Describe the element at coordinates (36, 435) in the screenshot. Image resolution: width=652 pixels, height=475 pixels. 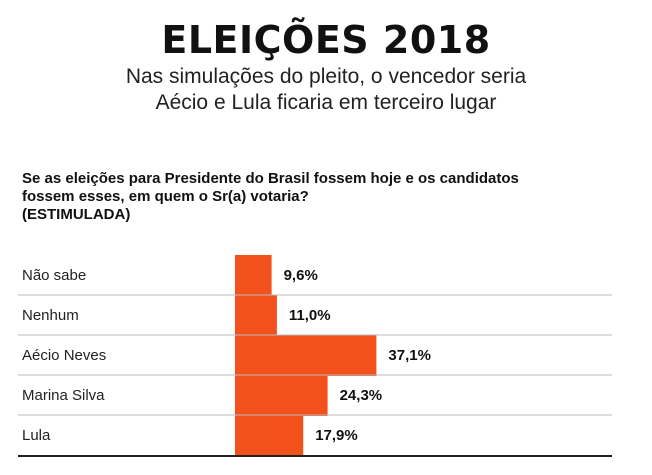
I see `category-label: Lula` at that location.